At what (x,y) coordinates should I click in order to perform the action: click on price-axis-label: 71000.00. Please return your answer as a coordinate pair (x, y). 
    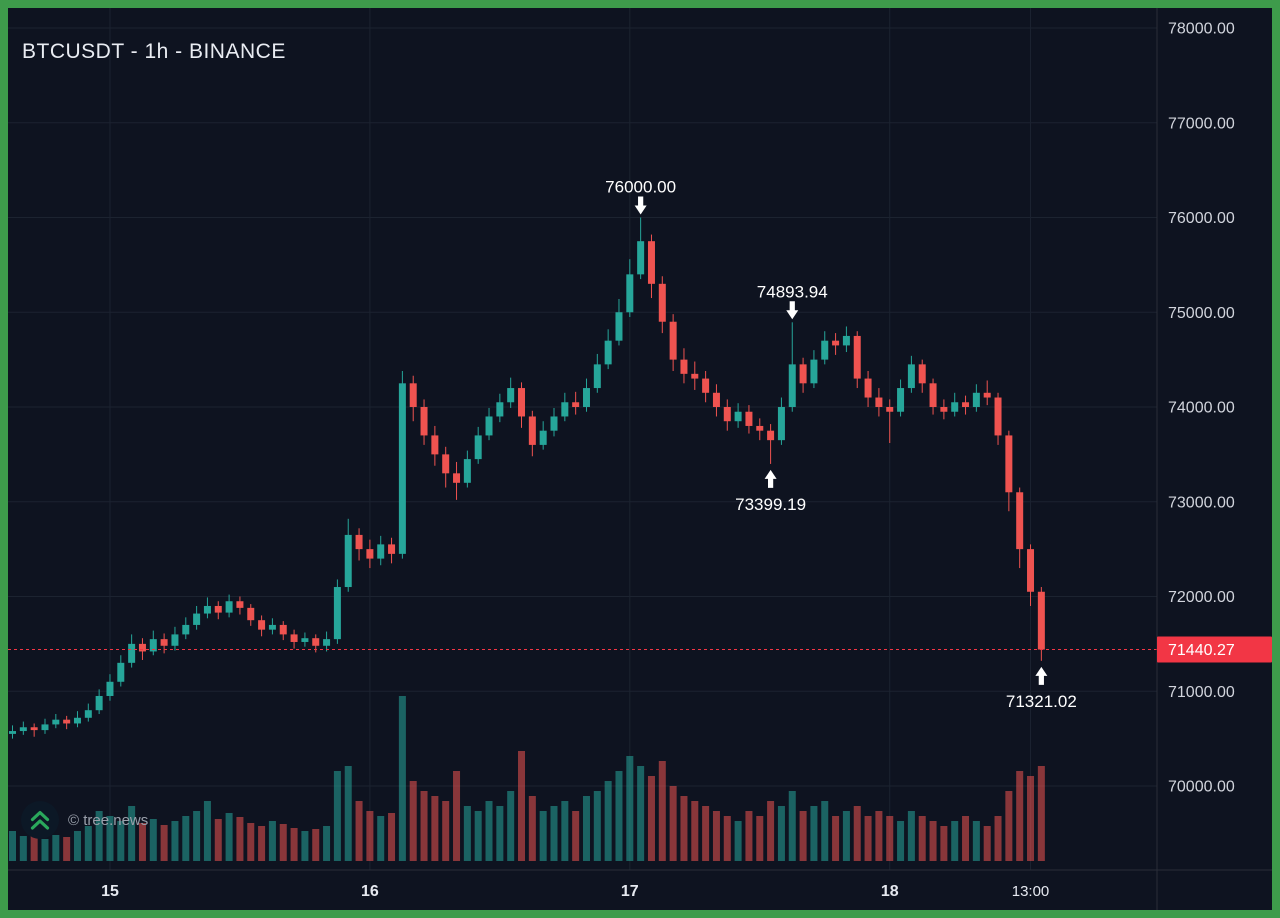
    Looking at the image, I should click on (1201, 692).